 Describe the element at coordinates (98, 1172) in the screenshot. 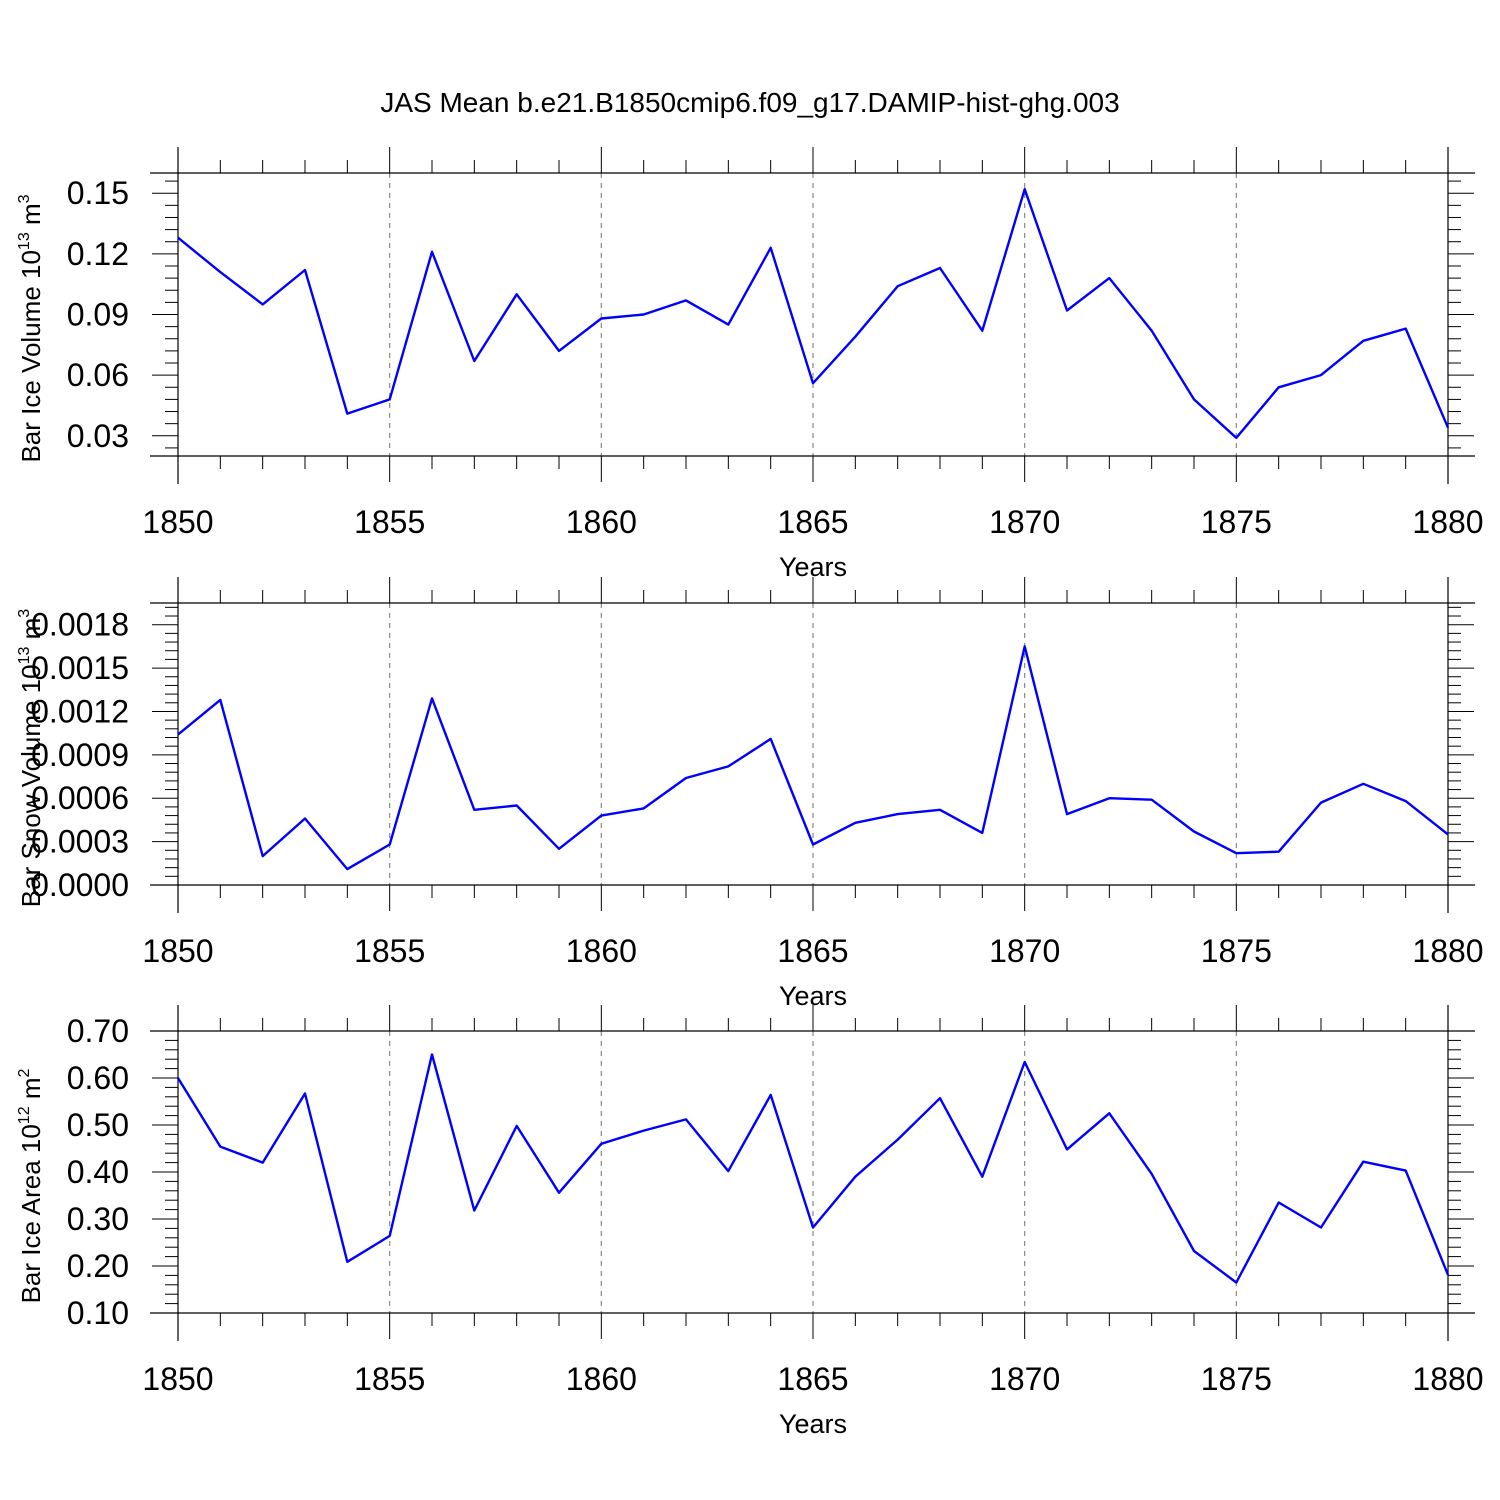

I see `y-tick-label: 0.40` at that location.